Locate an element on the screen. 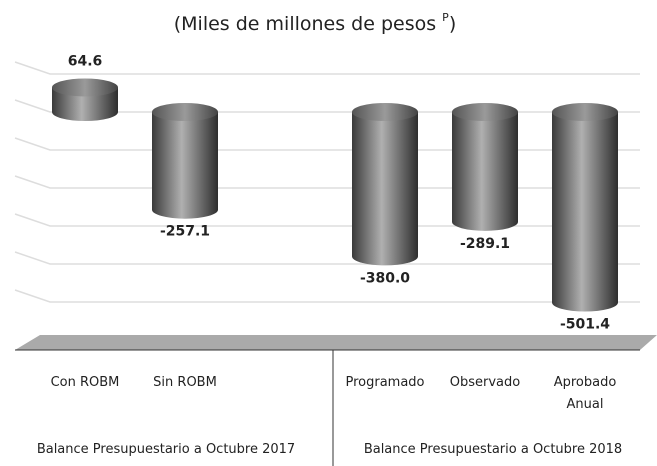 Image resolution: width=657 pixels, height=466 pixels. x-tick-label: Programado is located at coordinates (385, 382).